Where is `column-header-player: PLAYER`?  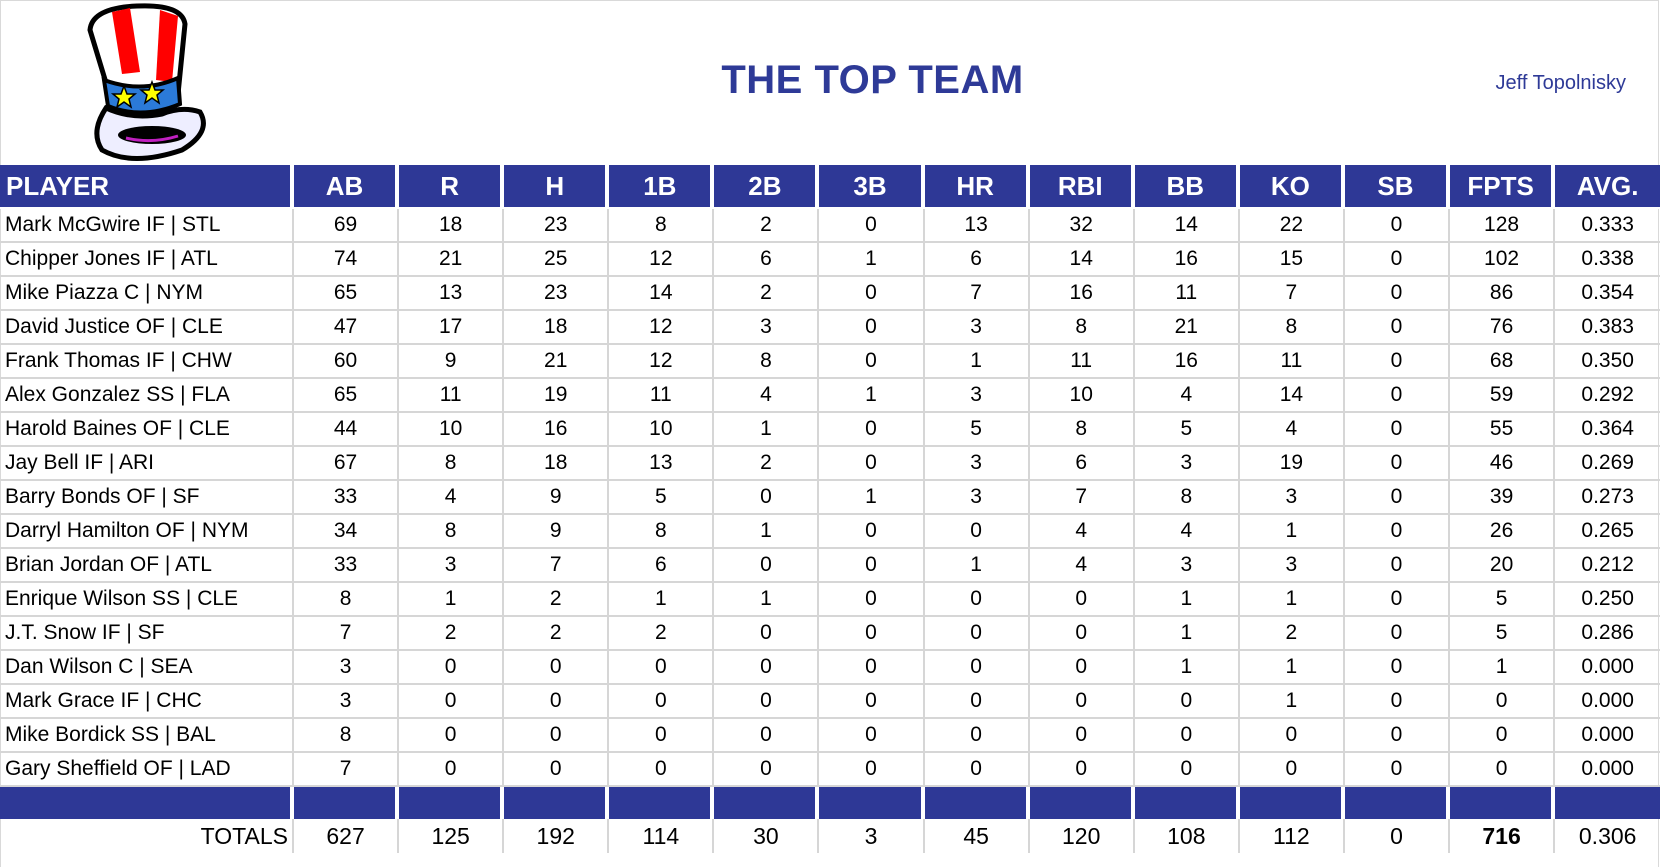
column-header-player: PLAYER is located at coordinates (147, 187).